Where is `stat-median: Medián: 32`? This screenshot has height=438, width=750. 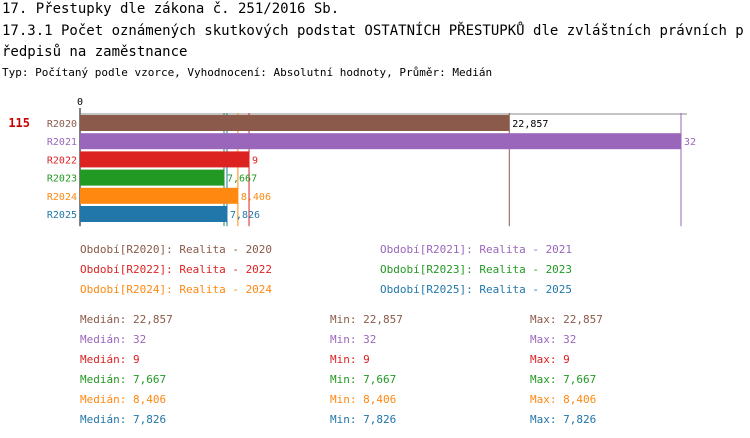
stat-median: Medián: 32 is located at coordinates (113, 339).